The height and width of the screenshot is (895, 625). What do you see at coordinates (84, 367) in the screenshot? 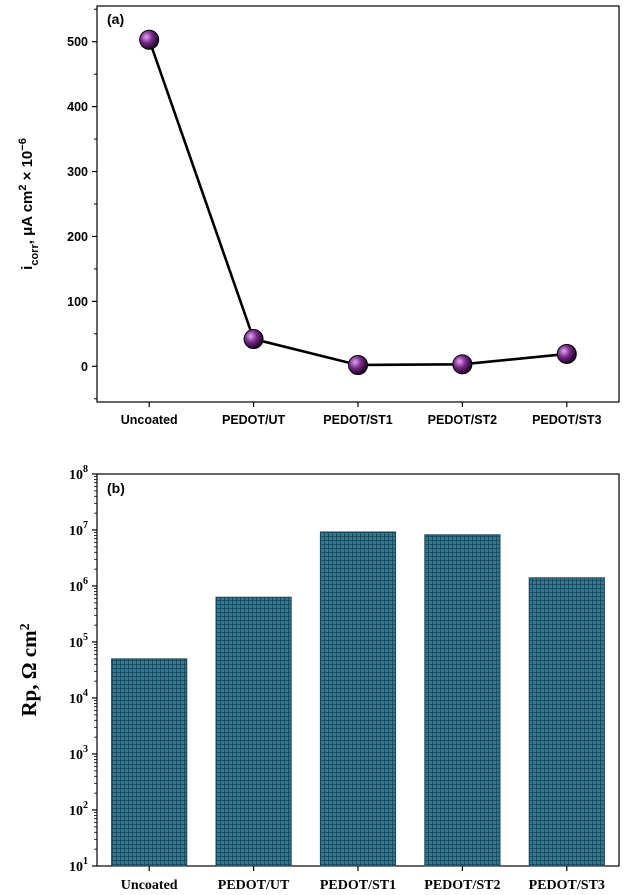
I see `y-tick-label-a: 0` at bounding box center [84, 367].